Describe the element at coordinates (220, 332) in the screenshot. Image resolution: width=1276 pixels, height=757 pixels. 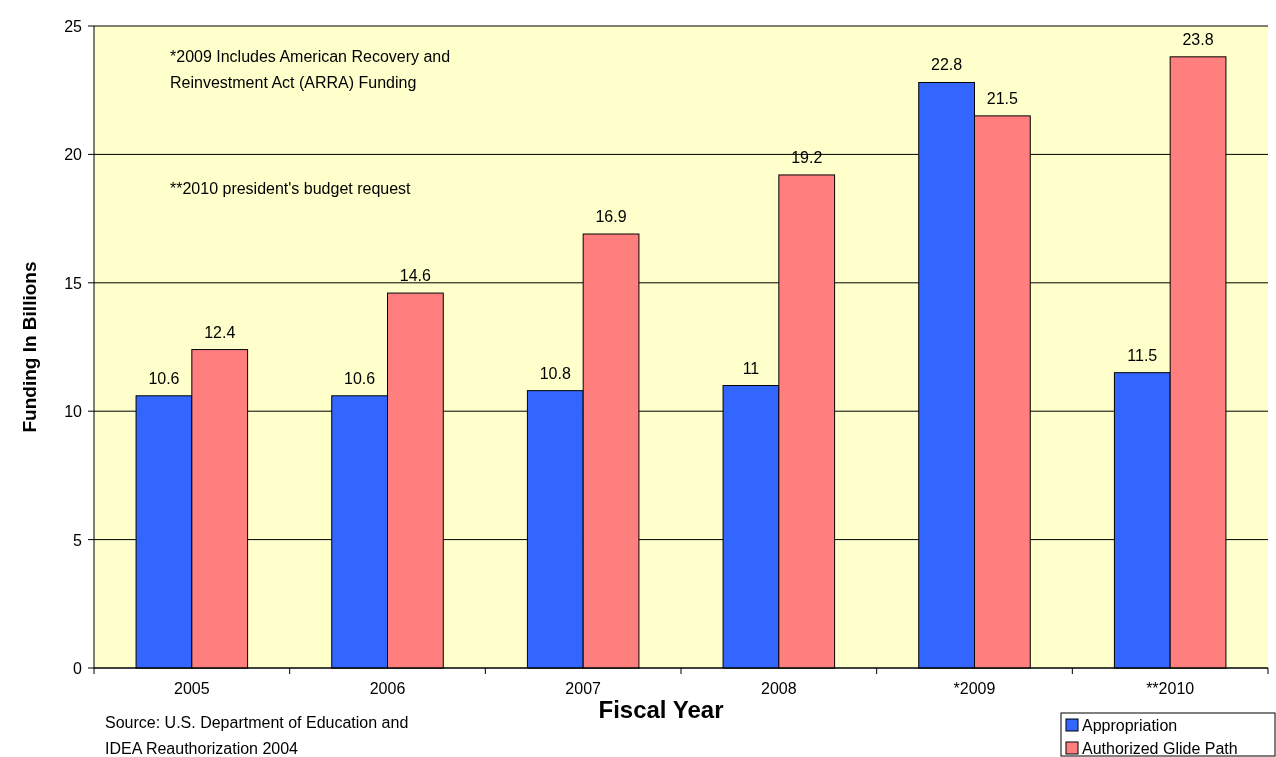
I see `data-label: 12.4` at that location.